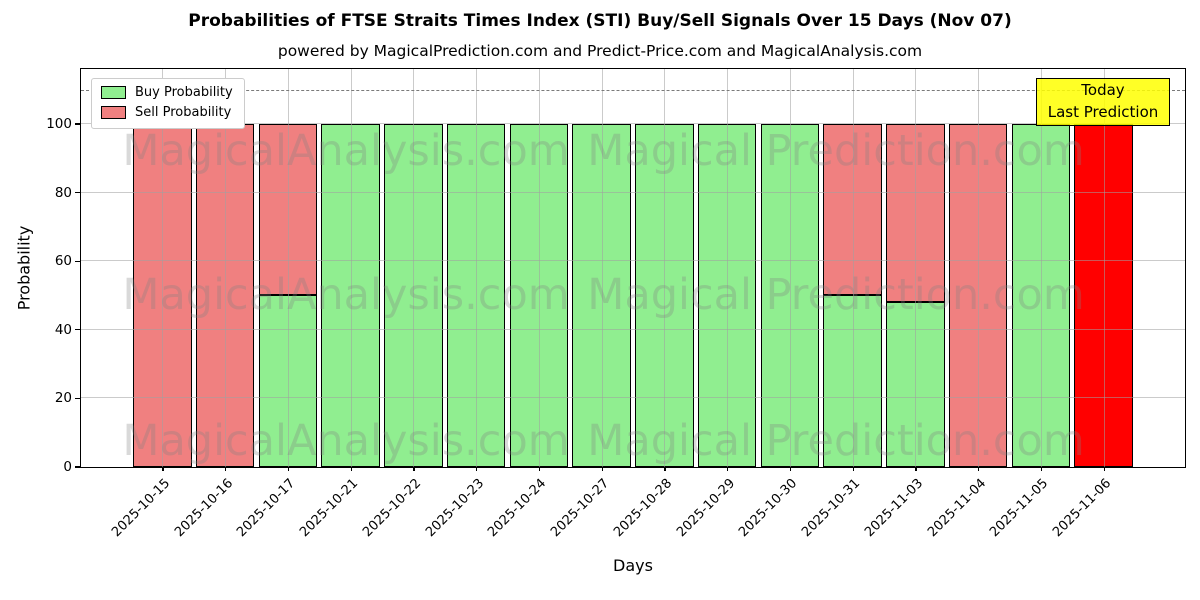  What do you see at coordinates (580, 508) in the screenshot?
I see `x-tick-label: 2025-10-27` at bounding box center [580, 508].